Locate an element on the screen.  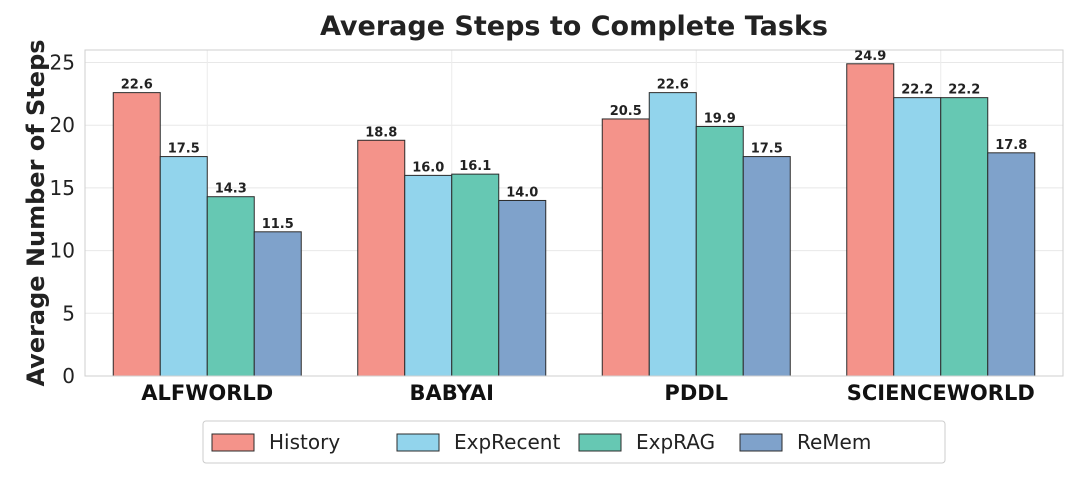
y-axis-ticks: 0 5 10 15 20 25 is located at coordinates (62, 219).